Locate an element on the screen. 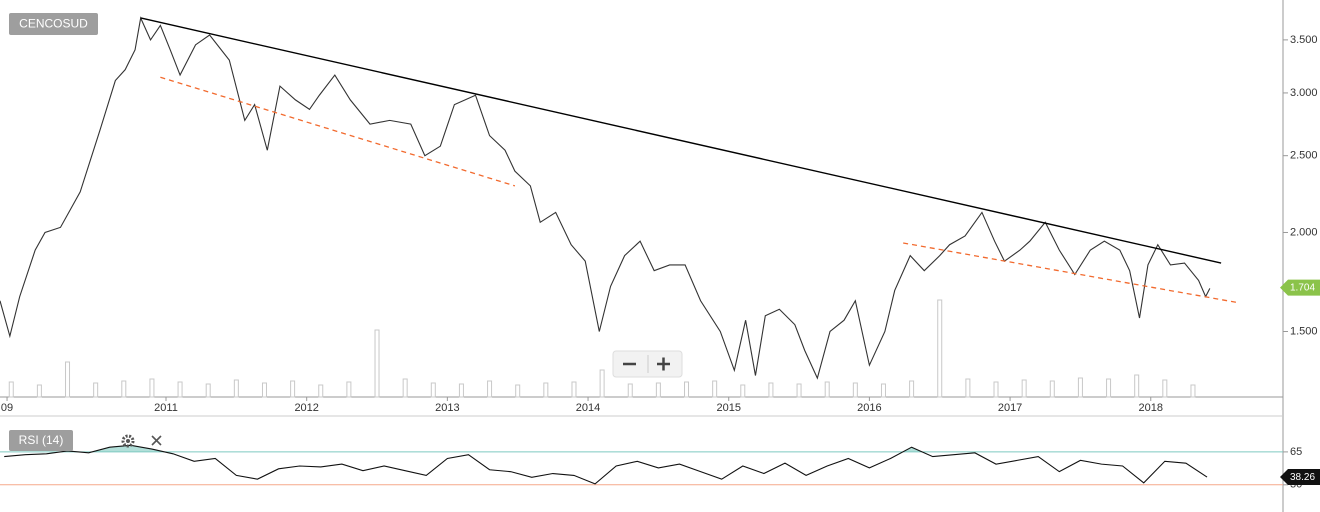 The image size is (1320, 512). price-line is located at coordinates (606, 464).